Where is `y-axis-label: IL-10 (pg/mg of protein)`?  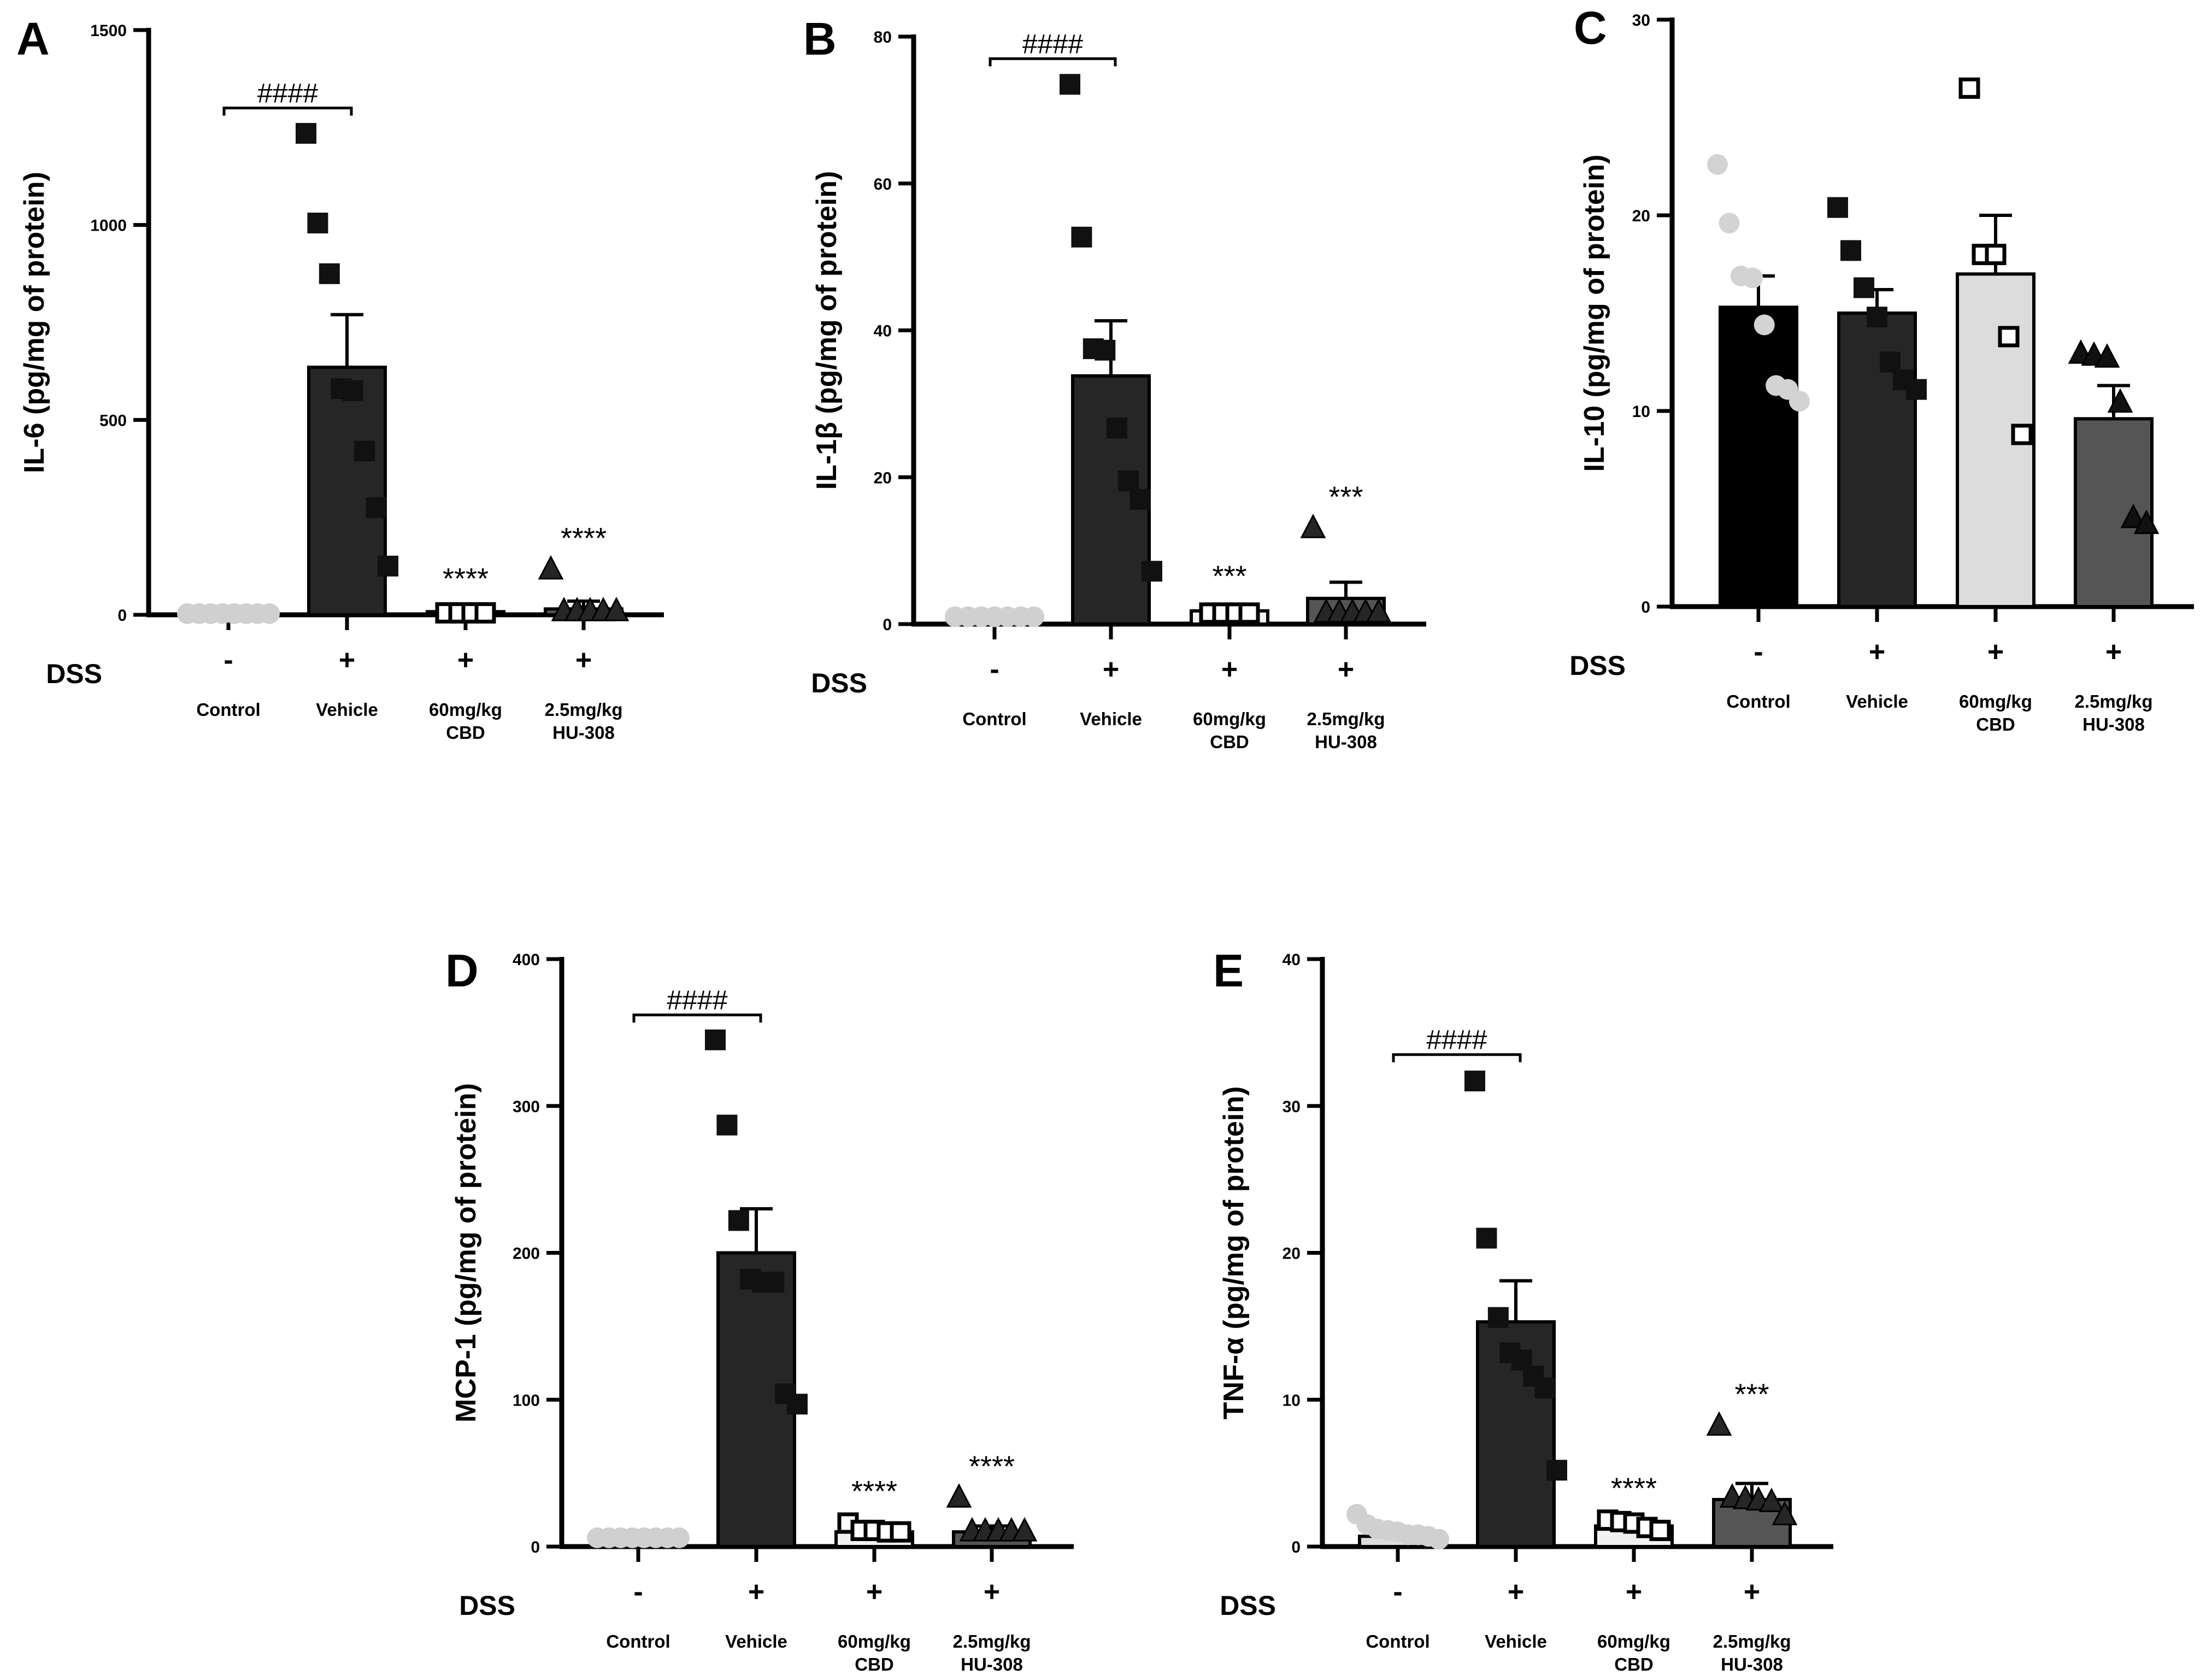 y-axis-label: IL-10 (pg/mg of protein) is located at coordinates (1594, 313).